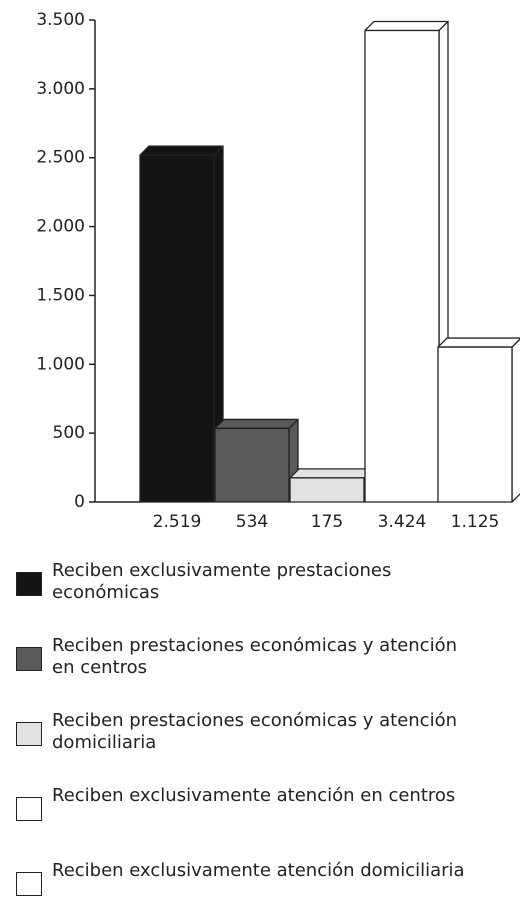 This screenshot has width=520, height=912. What do you see at coordinates (60, 295) in the screenshot?
I see `y-tick-label: 1.500` at bounding box center [60, 295].